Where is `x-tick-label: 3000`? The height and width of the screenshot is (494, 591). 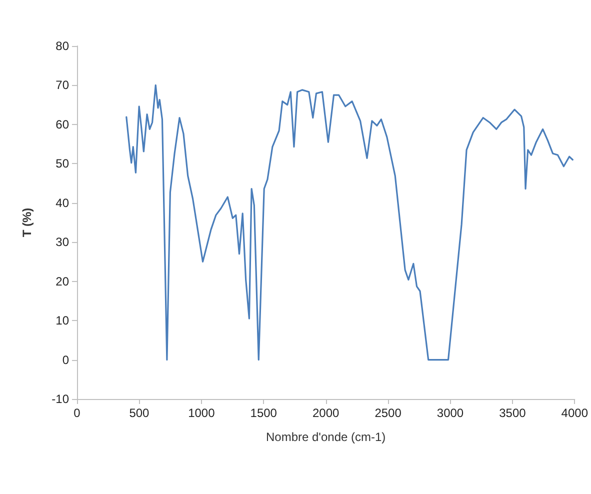 x-tick-label: 3000 is located at coordinates (450, 413).